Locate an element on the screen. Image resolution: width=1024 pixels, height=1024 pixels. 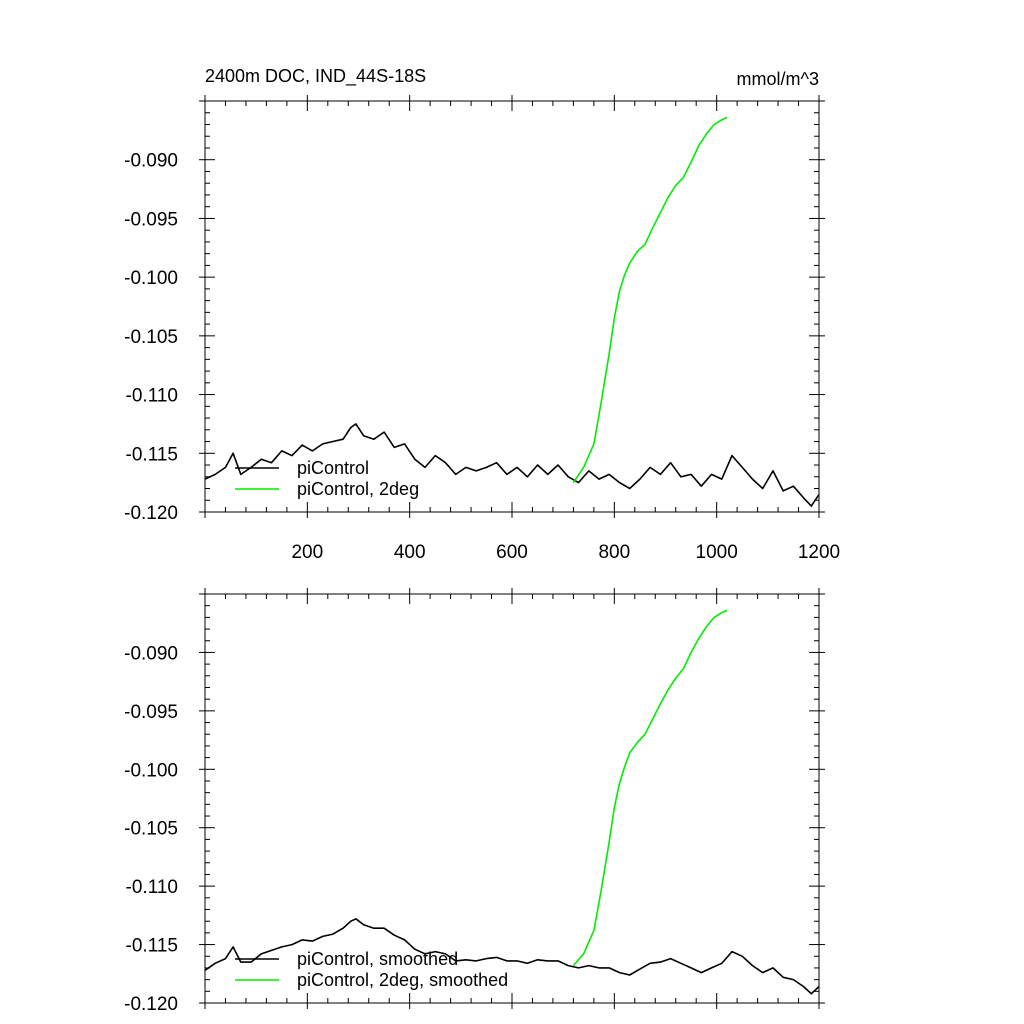
legend-label: piControl, 2deg is located at coordinates (358, 489).